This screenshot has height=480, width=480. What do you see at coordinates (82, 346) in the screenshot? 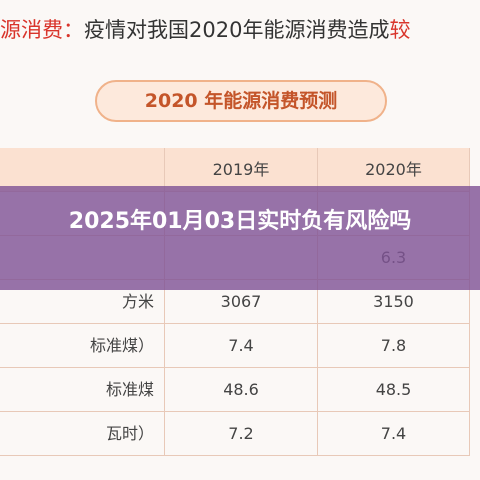
I see `cell: 标准煤）` at bounding box center [82, 346].